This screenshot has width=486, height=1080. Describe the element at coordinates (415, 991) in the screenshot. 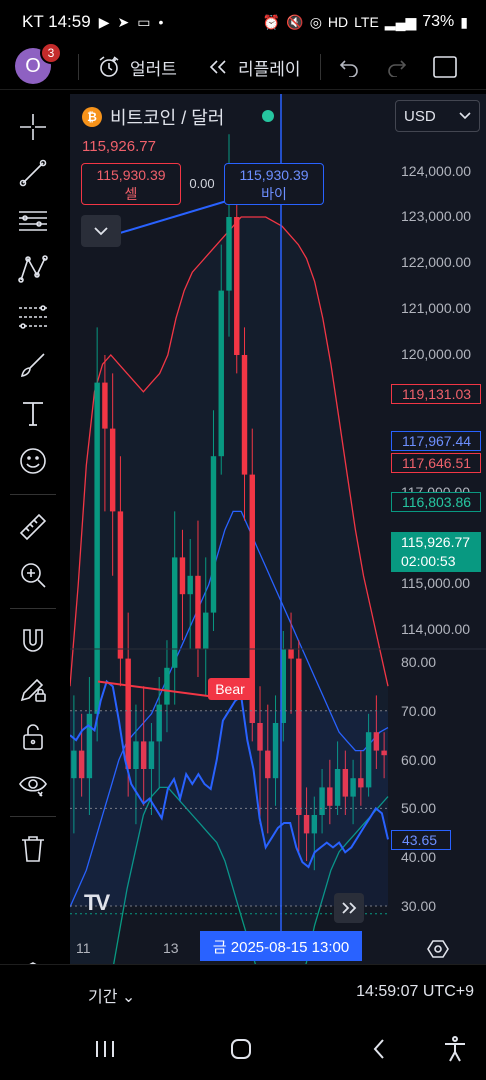

I see `chart-clock: 14:59:07 UTC+9` at that location.